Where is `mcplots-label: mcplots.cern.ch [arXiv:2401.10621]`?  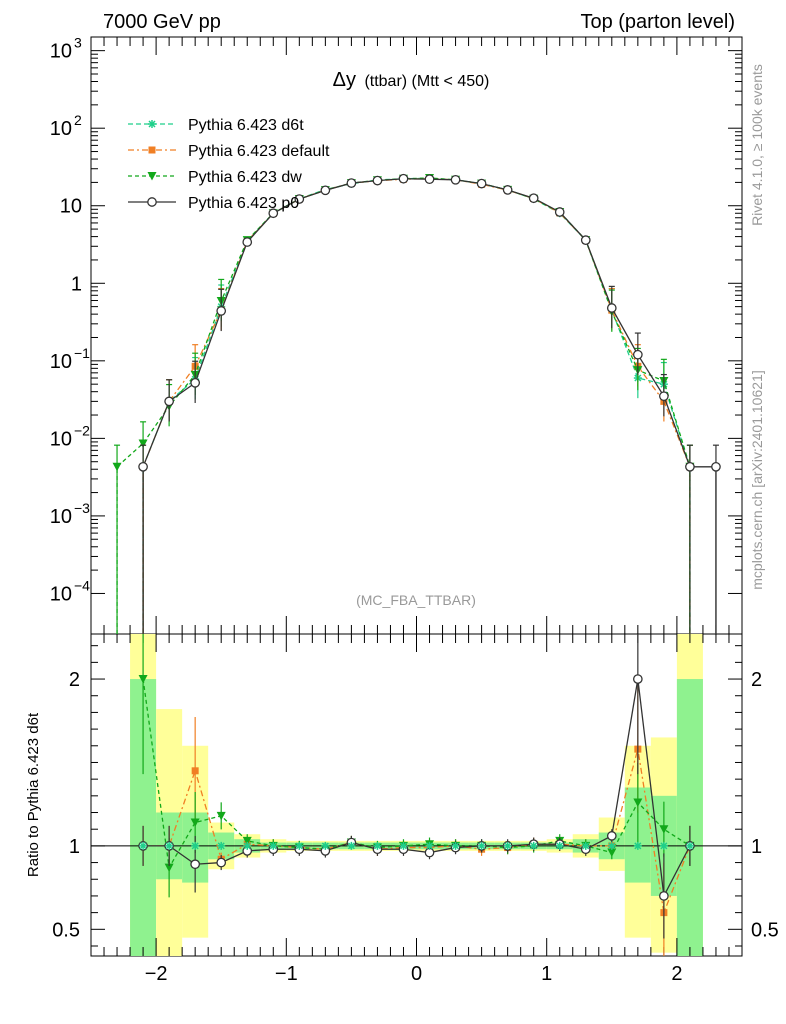 mcplots-label: mcplots.cern.ch [arXiv:2401.10621] is located at coordinates (757, 479).